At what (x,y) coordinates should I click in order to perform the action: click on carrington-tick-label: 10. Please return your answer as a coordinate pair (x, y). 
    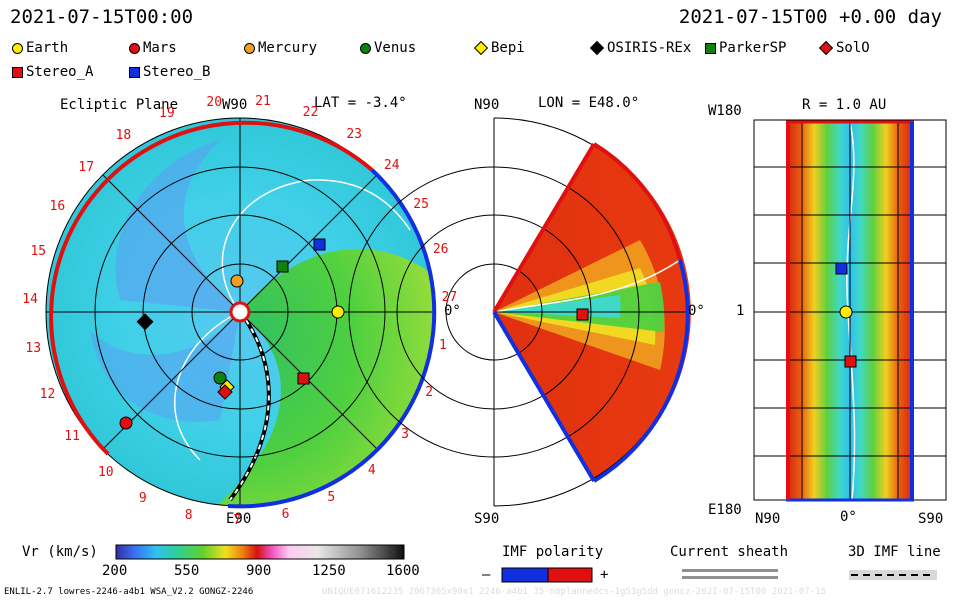
    Looking at the image, I should click on (105, 472).